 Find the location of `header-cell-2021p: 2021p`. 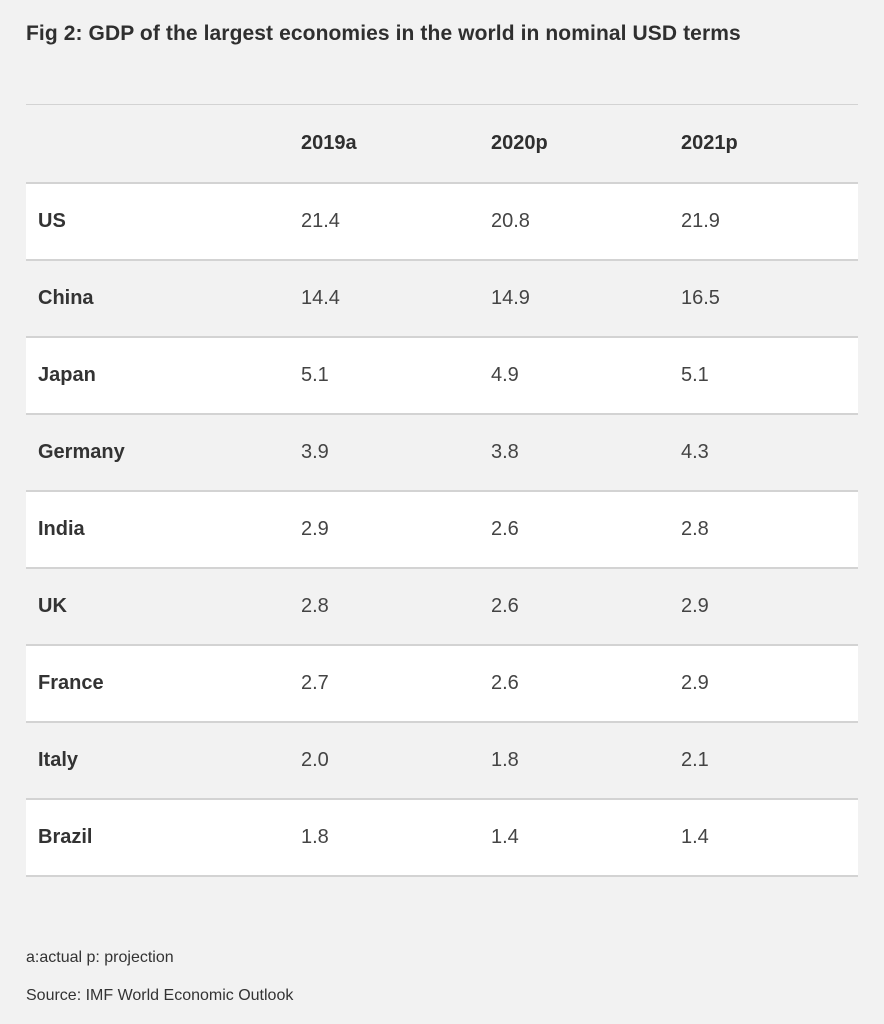

header-cell-2021p: 2021p is located at coordinates (709, 143).